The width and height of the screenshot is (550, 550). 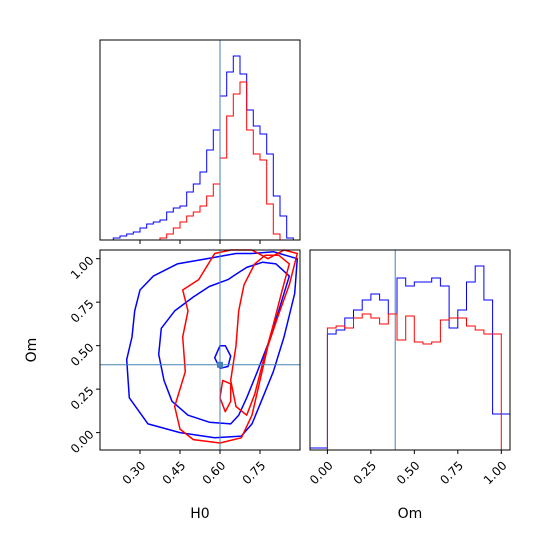 I want to click on om-marginal-xtick-label-0: 0.00, so click(x=321, y=472).